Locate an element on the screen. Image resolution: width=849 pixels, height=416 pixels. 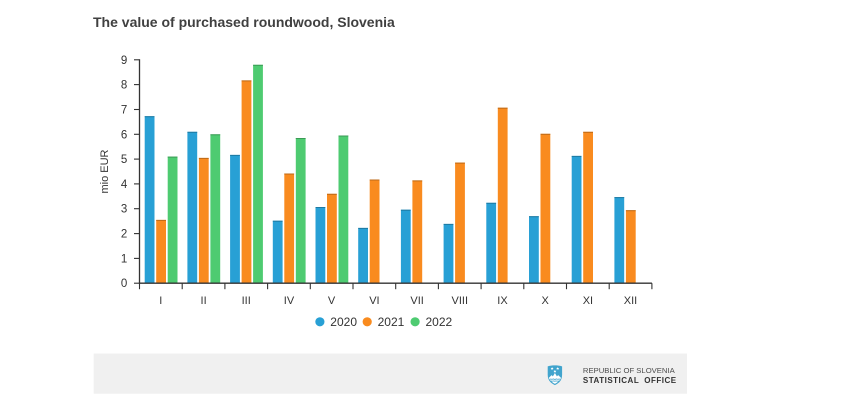
svg-text: 0 is located at coordinates (124, 284).